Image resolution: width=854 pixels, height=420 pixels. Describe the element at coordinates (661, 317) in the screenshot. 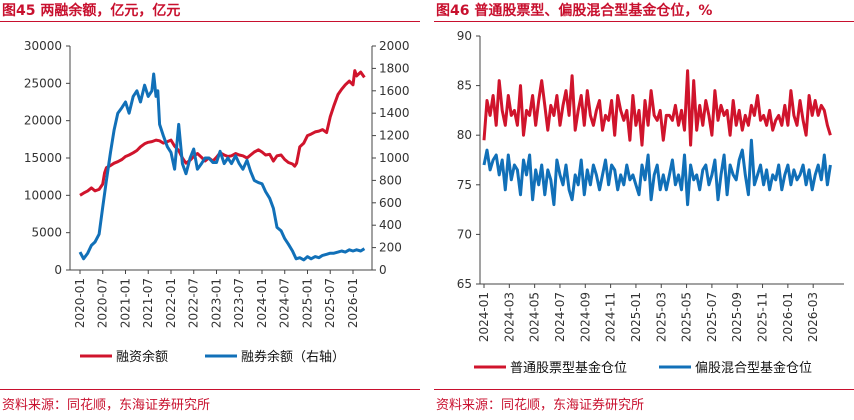

I see `x-tick-label: 2025-03` at that location.